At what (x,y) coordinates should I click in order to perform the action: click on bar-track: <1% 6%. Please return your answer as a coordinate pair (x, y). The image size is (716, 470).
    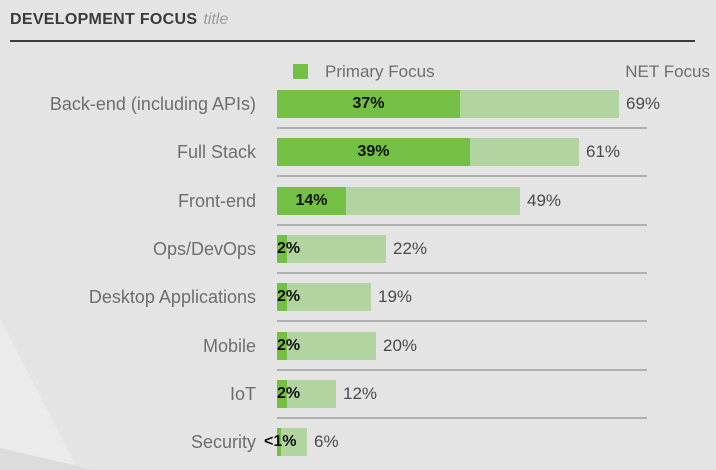
    Looking at the image, I should click on (490, 442).